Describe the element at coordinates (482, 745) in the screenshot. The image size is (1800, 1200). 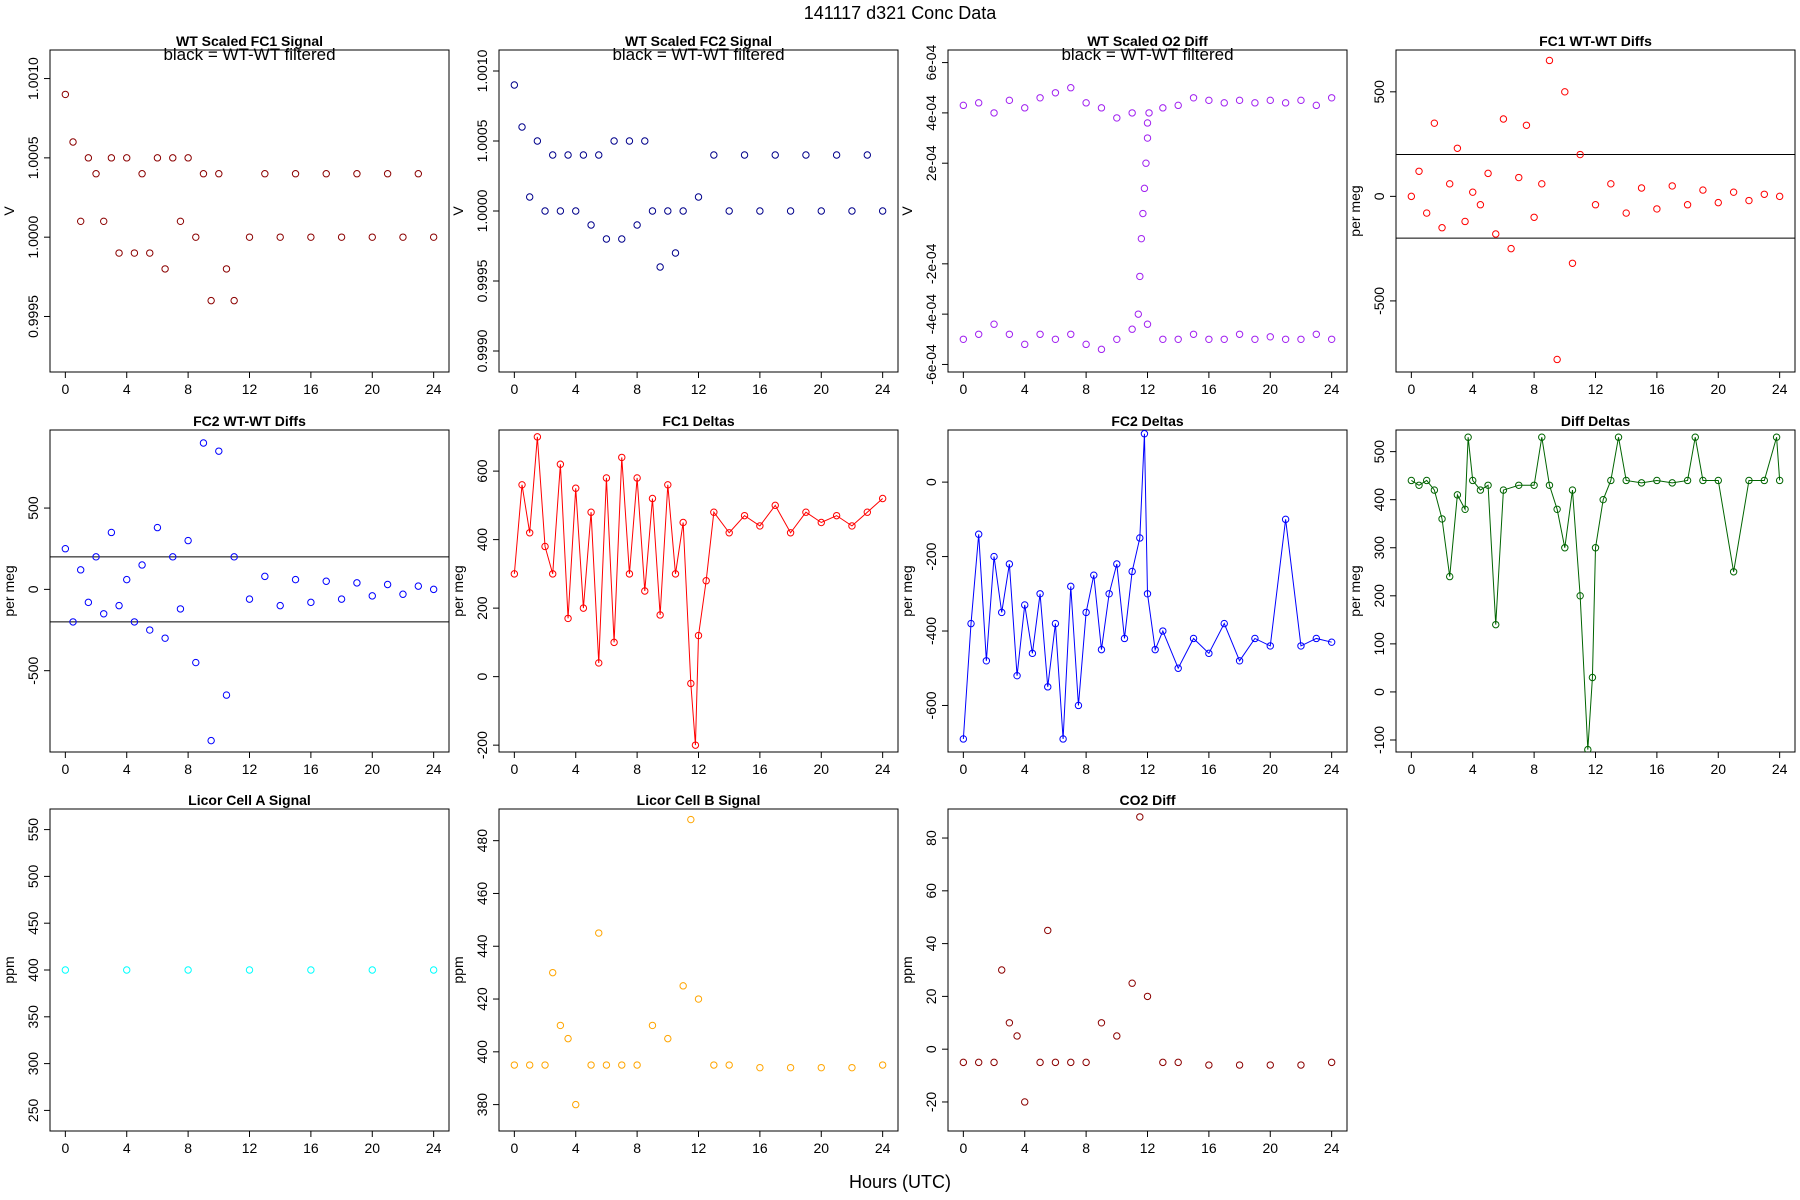
I see `y-tick-label: -200` at that location.